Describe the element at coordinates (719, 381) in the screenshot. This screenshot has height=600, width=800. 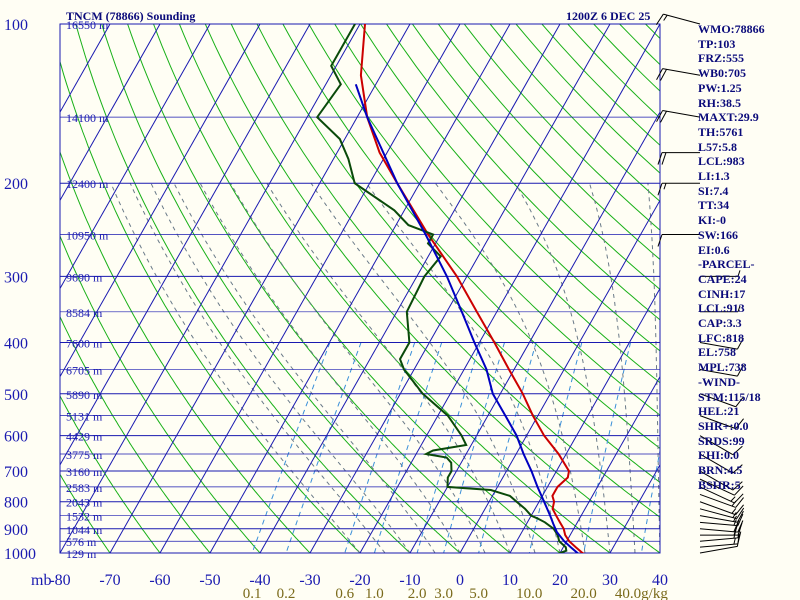
I see `index-line: -WIND-` at that location.